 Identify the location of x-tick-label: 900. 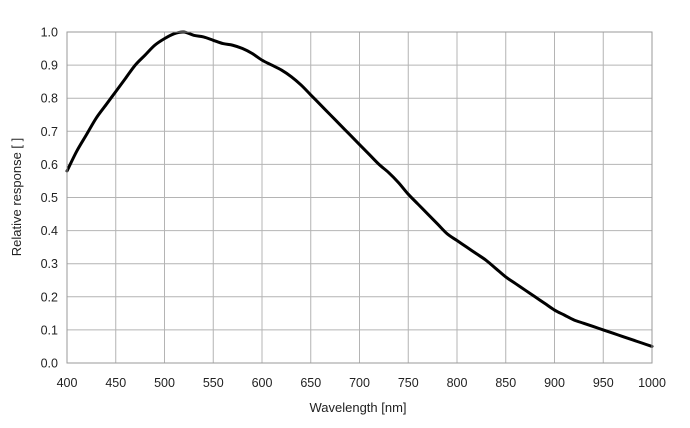
(554, 383).